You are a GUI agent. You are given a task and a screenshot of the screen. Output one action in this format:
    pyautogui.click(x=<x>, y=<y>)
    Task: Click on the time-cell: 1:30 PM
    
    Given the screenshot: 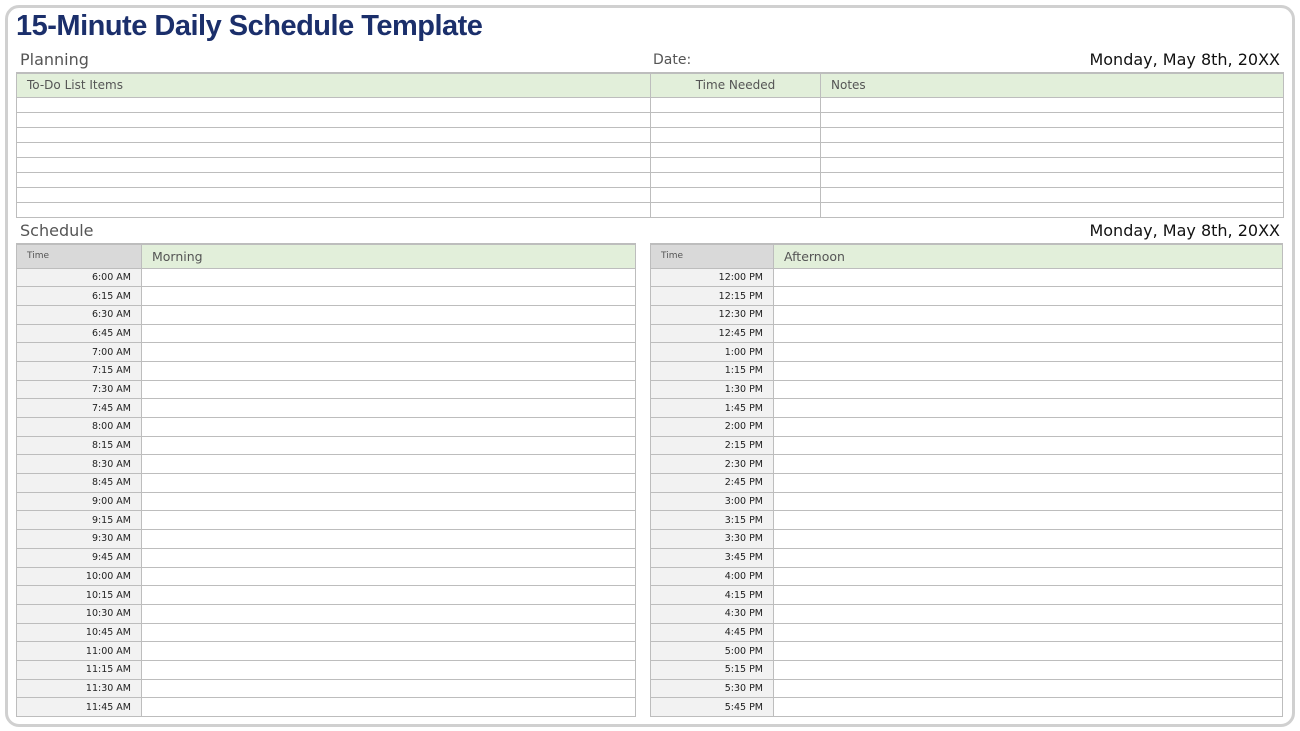 What is the action you would take?
    pyautogui.click(x=712, y=389)
    